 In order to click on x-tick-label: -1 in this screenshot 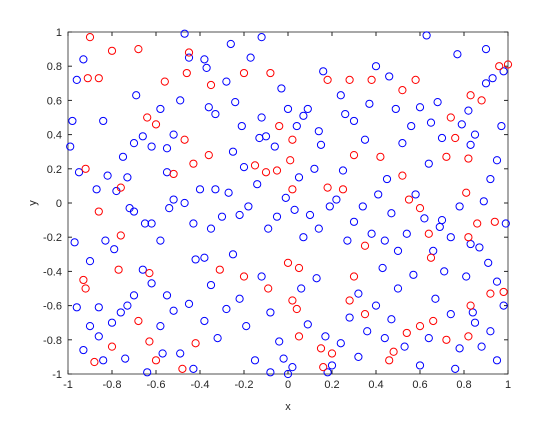, I will do `click(68, 385)`.